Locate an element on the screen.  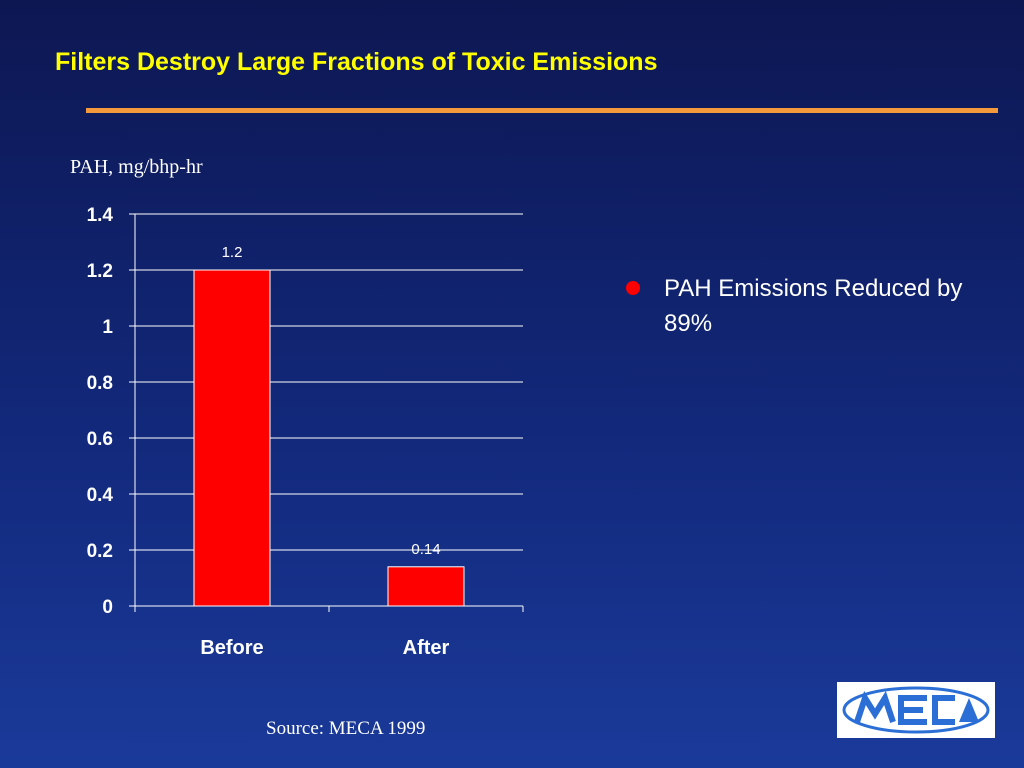
meca-logo-mark is located at coordinates (916, 710).